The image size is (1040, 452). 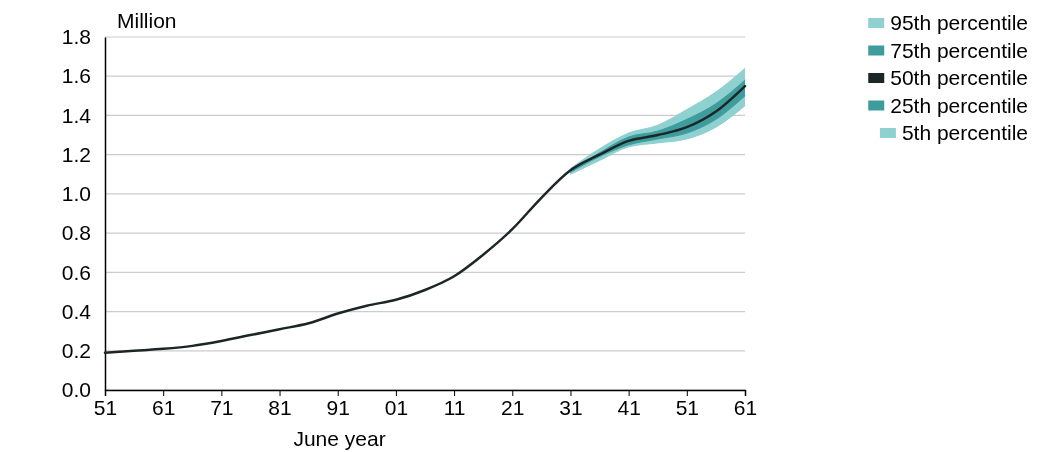 What do you see at coordinates (959, 22) in the screenshot?
I see `legend-label: 95th percentile` at bounding box center [959, 22].